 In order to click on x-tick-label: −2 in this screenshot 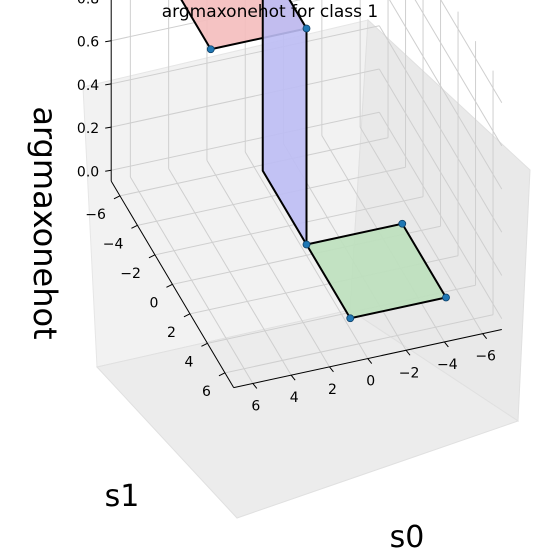, I will do `click(409, 373)`.